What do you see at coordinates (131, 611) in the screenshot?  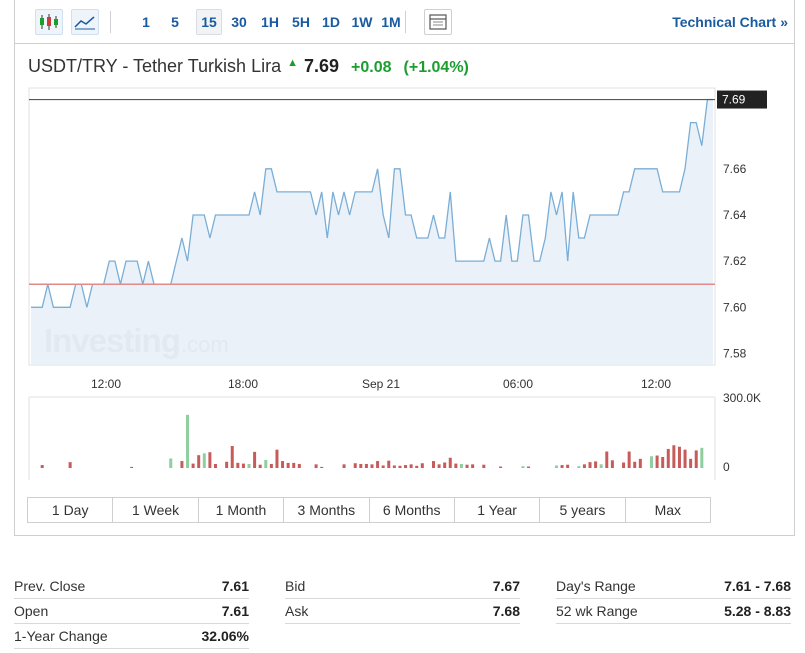 I see `stat-row: Open 7.61` at bounding box center [131, 611].